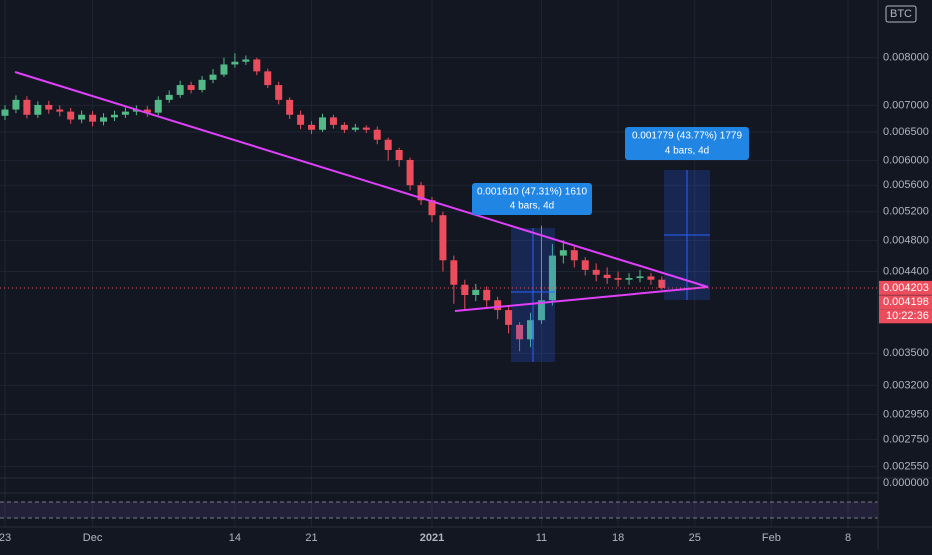  What do you see at coordinates (906, 160) in the screenshot?
I see `y-tick-label: 0.006000` at bounding box center [906, 160].